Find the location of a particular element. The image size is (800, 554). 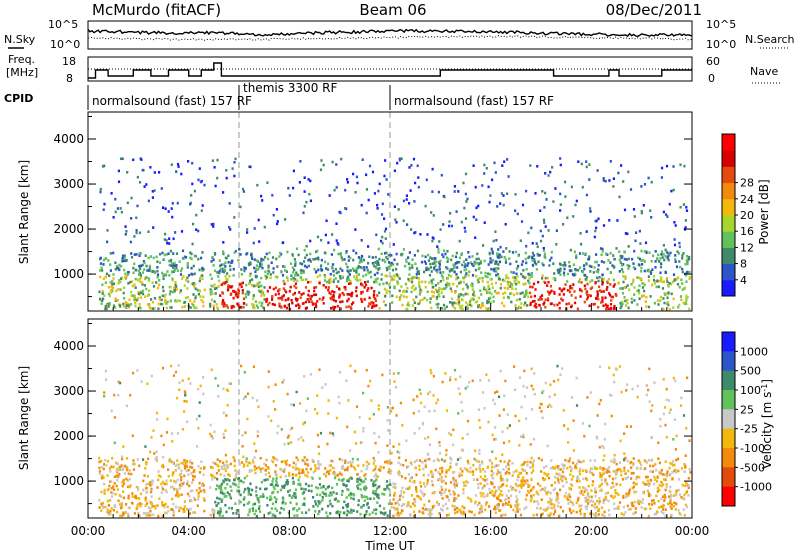

noise-right-label: N.Search is located at coordinates (770, 39).